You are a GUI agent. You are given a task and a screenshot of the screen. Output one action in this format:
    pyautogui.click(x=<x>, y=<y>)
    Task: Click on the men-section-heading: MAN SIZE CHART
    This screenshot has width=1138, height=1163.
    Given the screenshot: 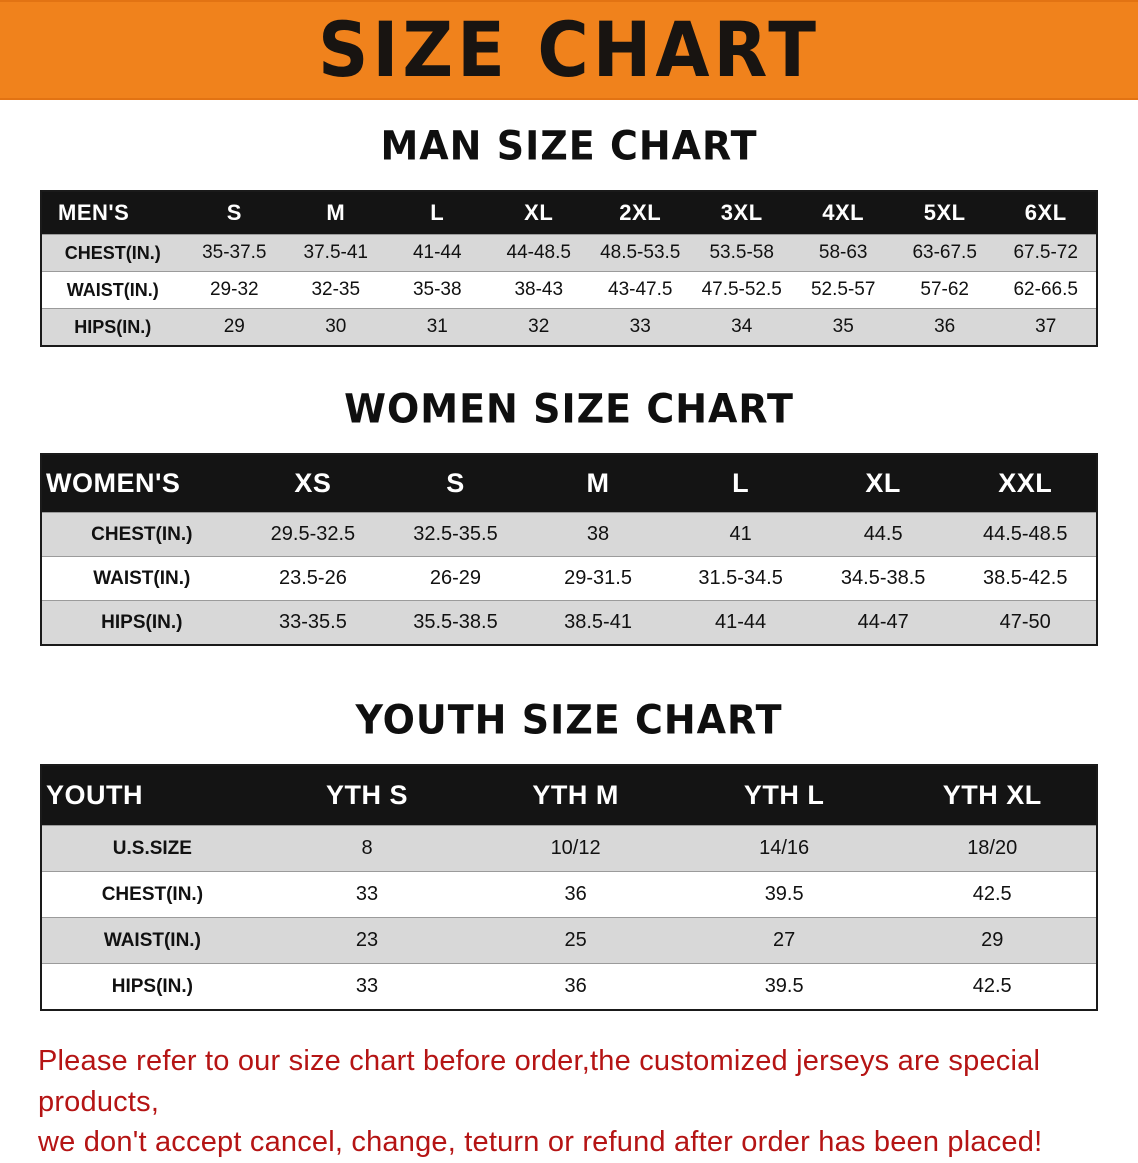 What is the action you would take?
    pyautogui.click(x=569, y=146)
    